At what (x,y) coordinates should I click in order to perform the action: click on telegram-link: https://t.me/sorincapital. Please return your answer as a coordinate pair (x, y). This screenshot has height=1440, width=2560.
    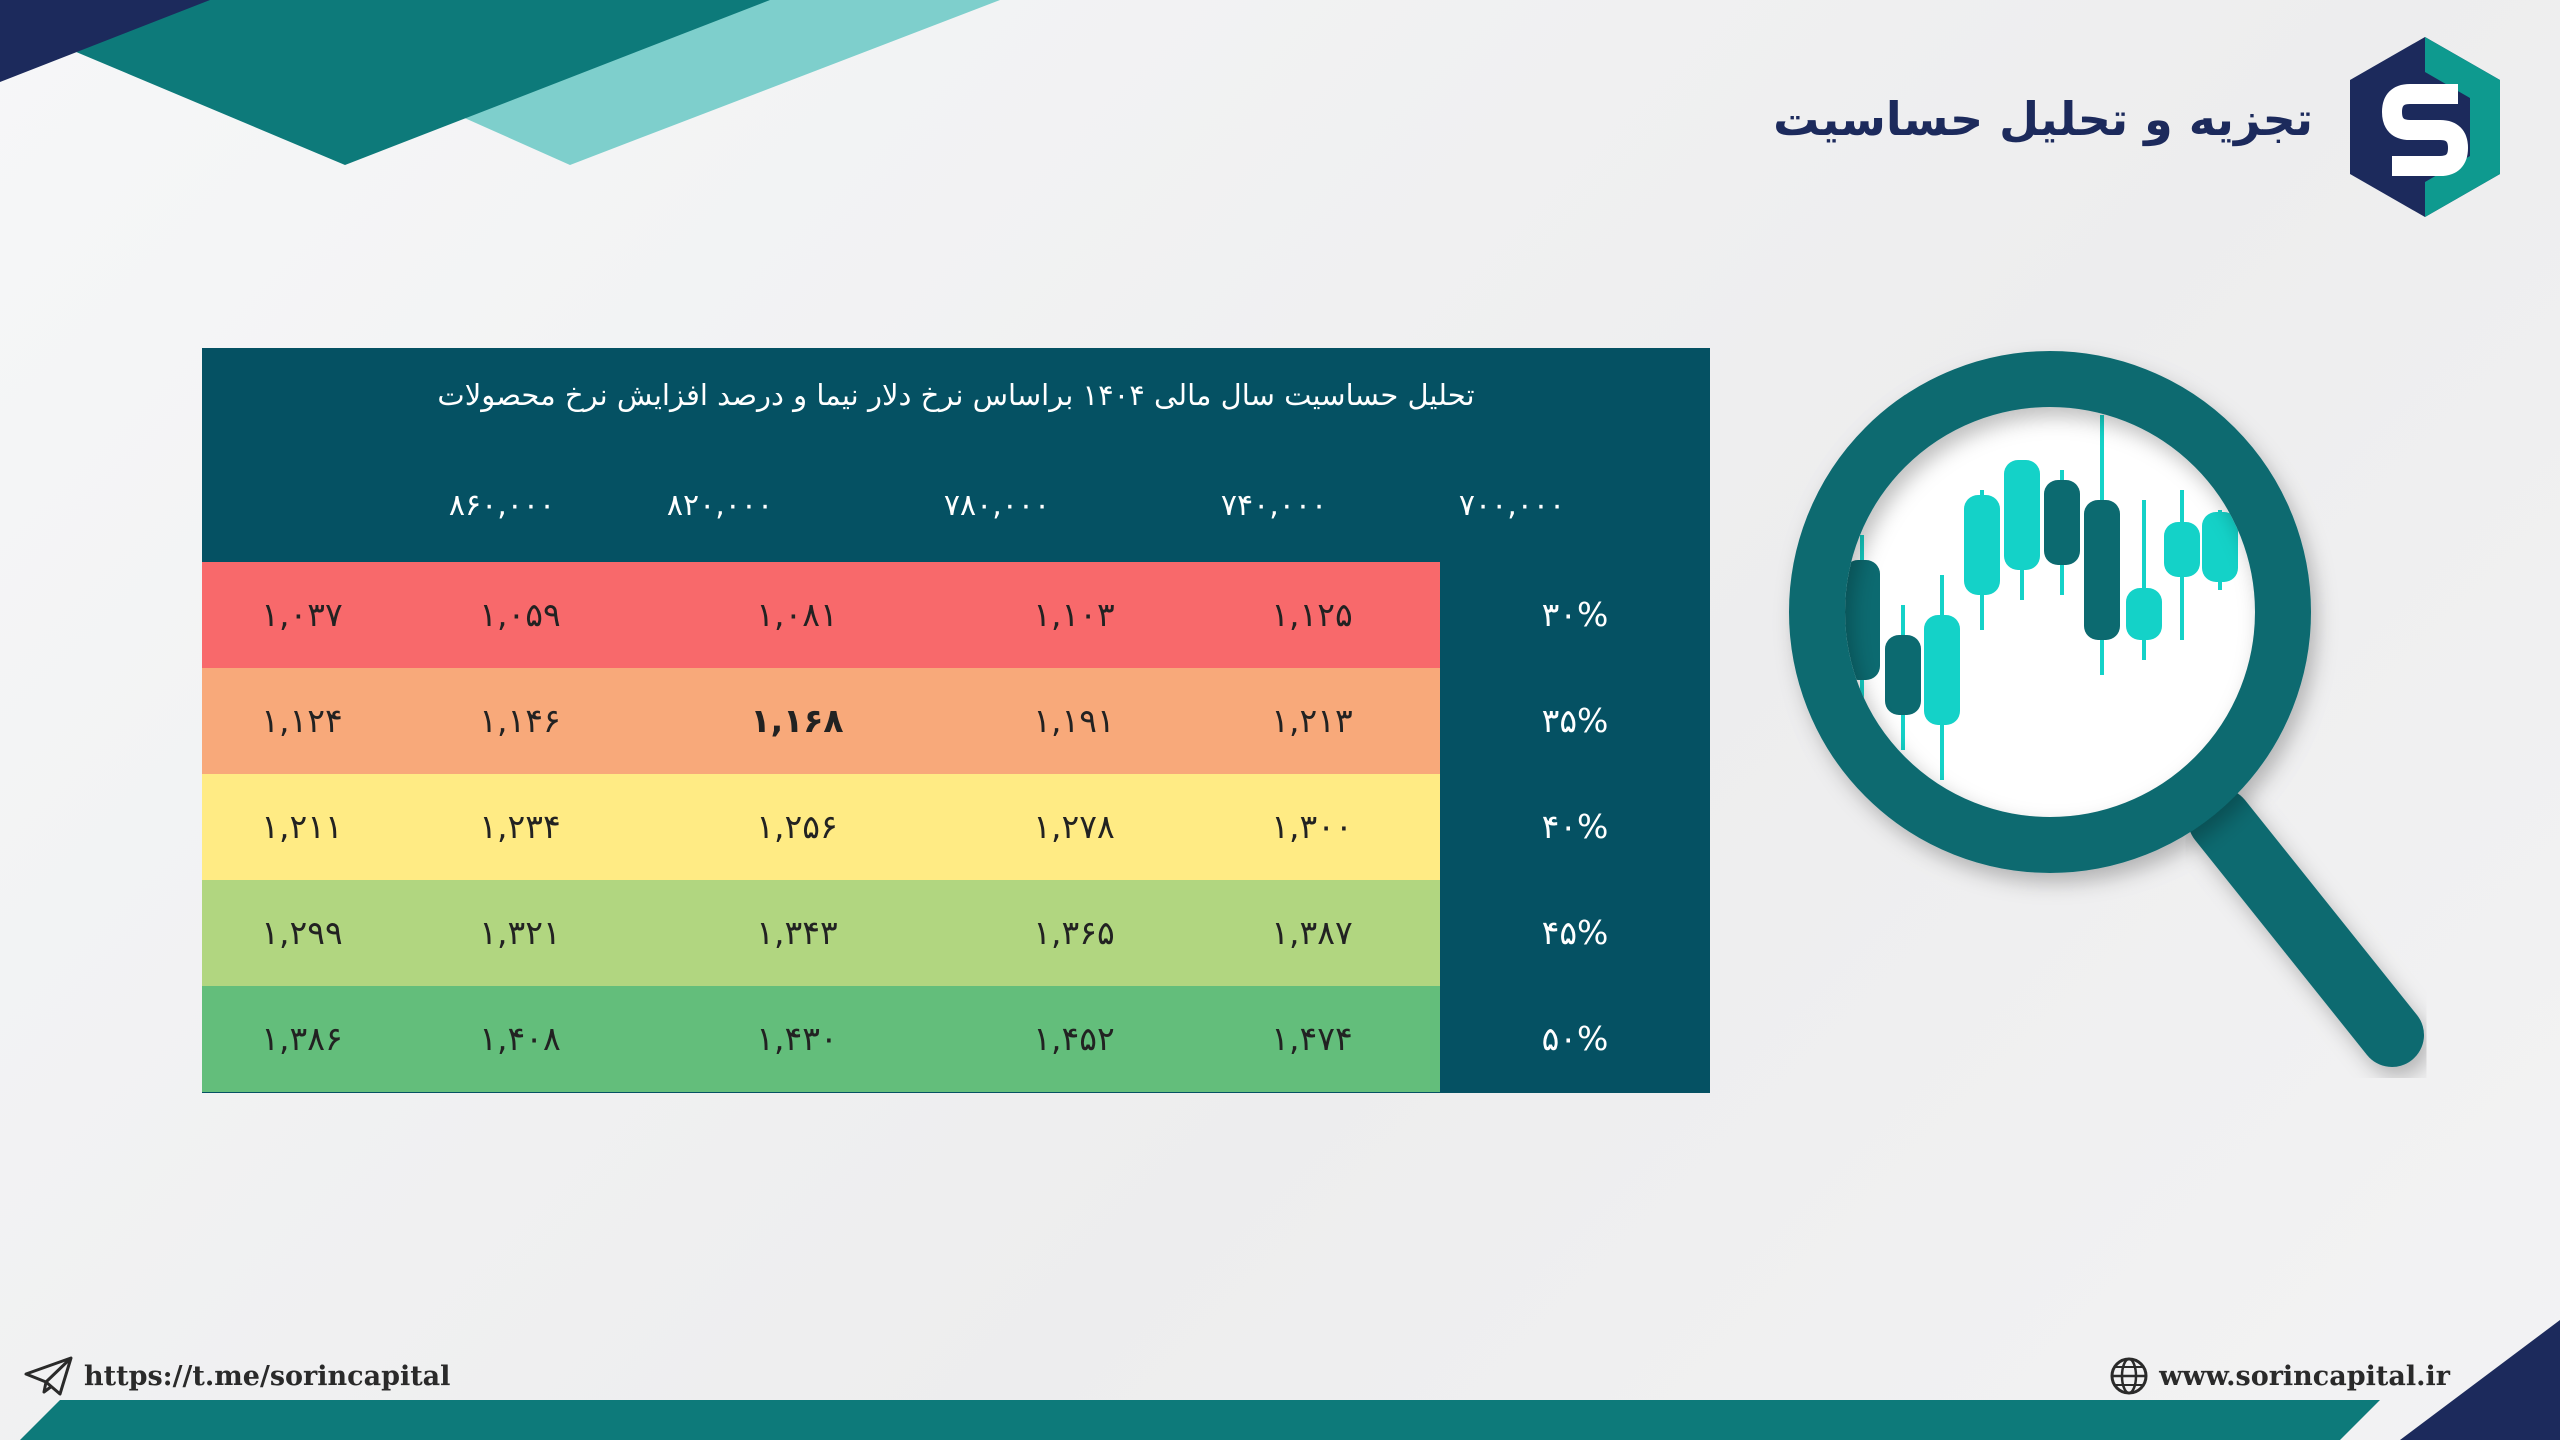
    Looking at the image, I should click on (237, 1376).